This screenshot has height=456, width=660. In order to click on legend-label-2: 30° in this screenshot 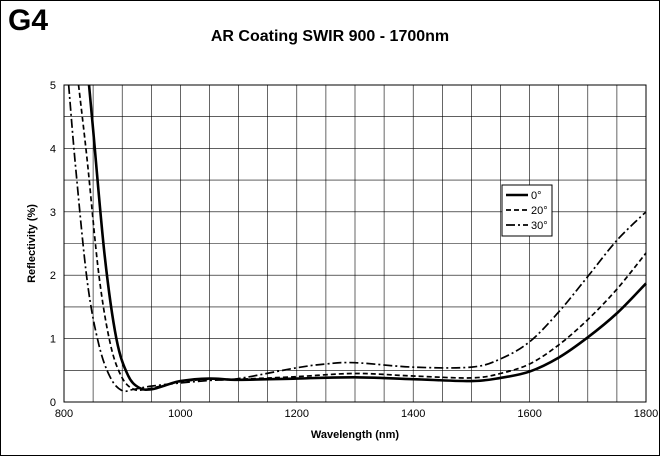, I will do `click(539, 226)`.